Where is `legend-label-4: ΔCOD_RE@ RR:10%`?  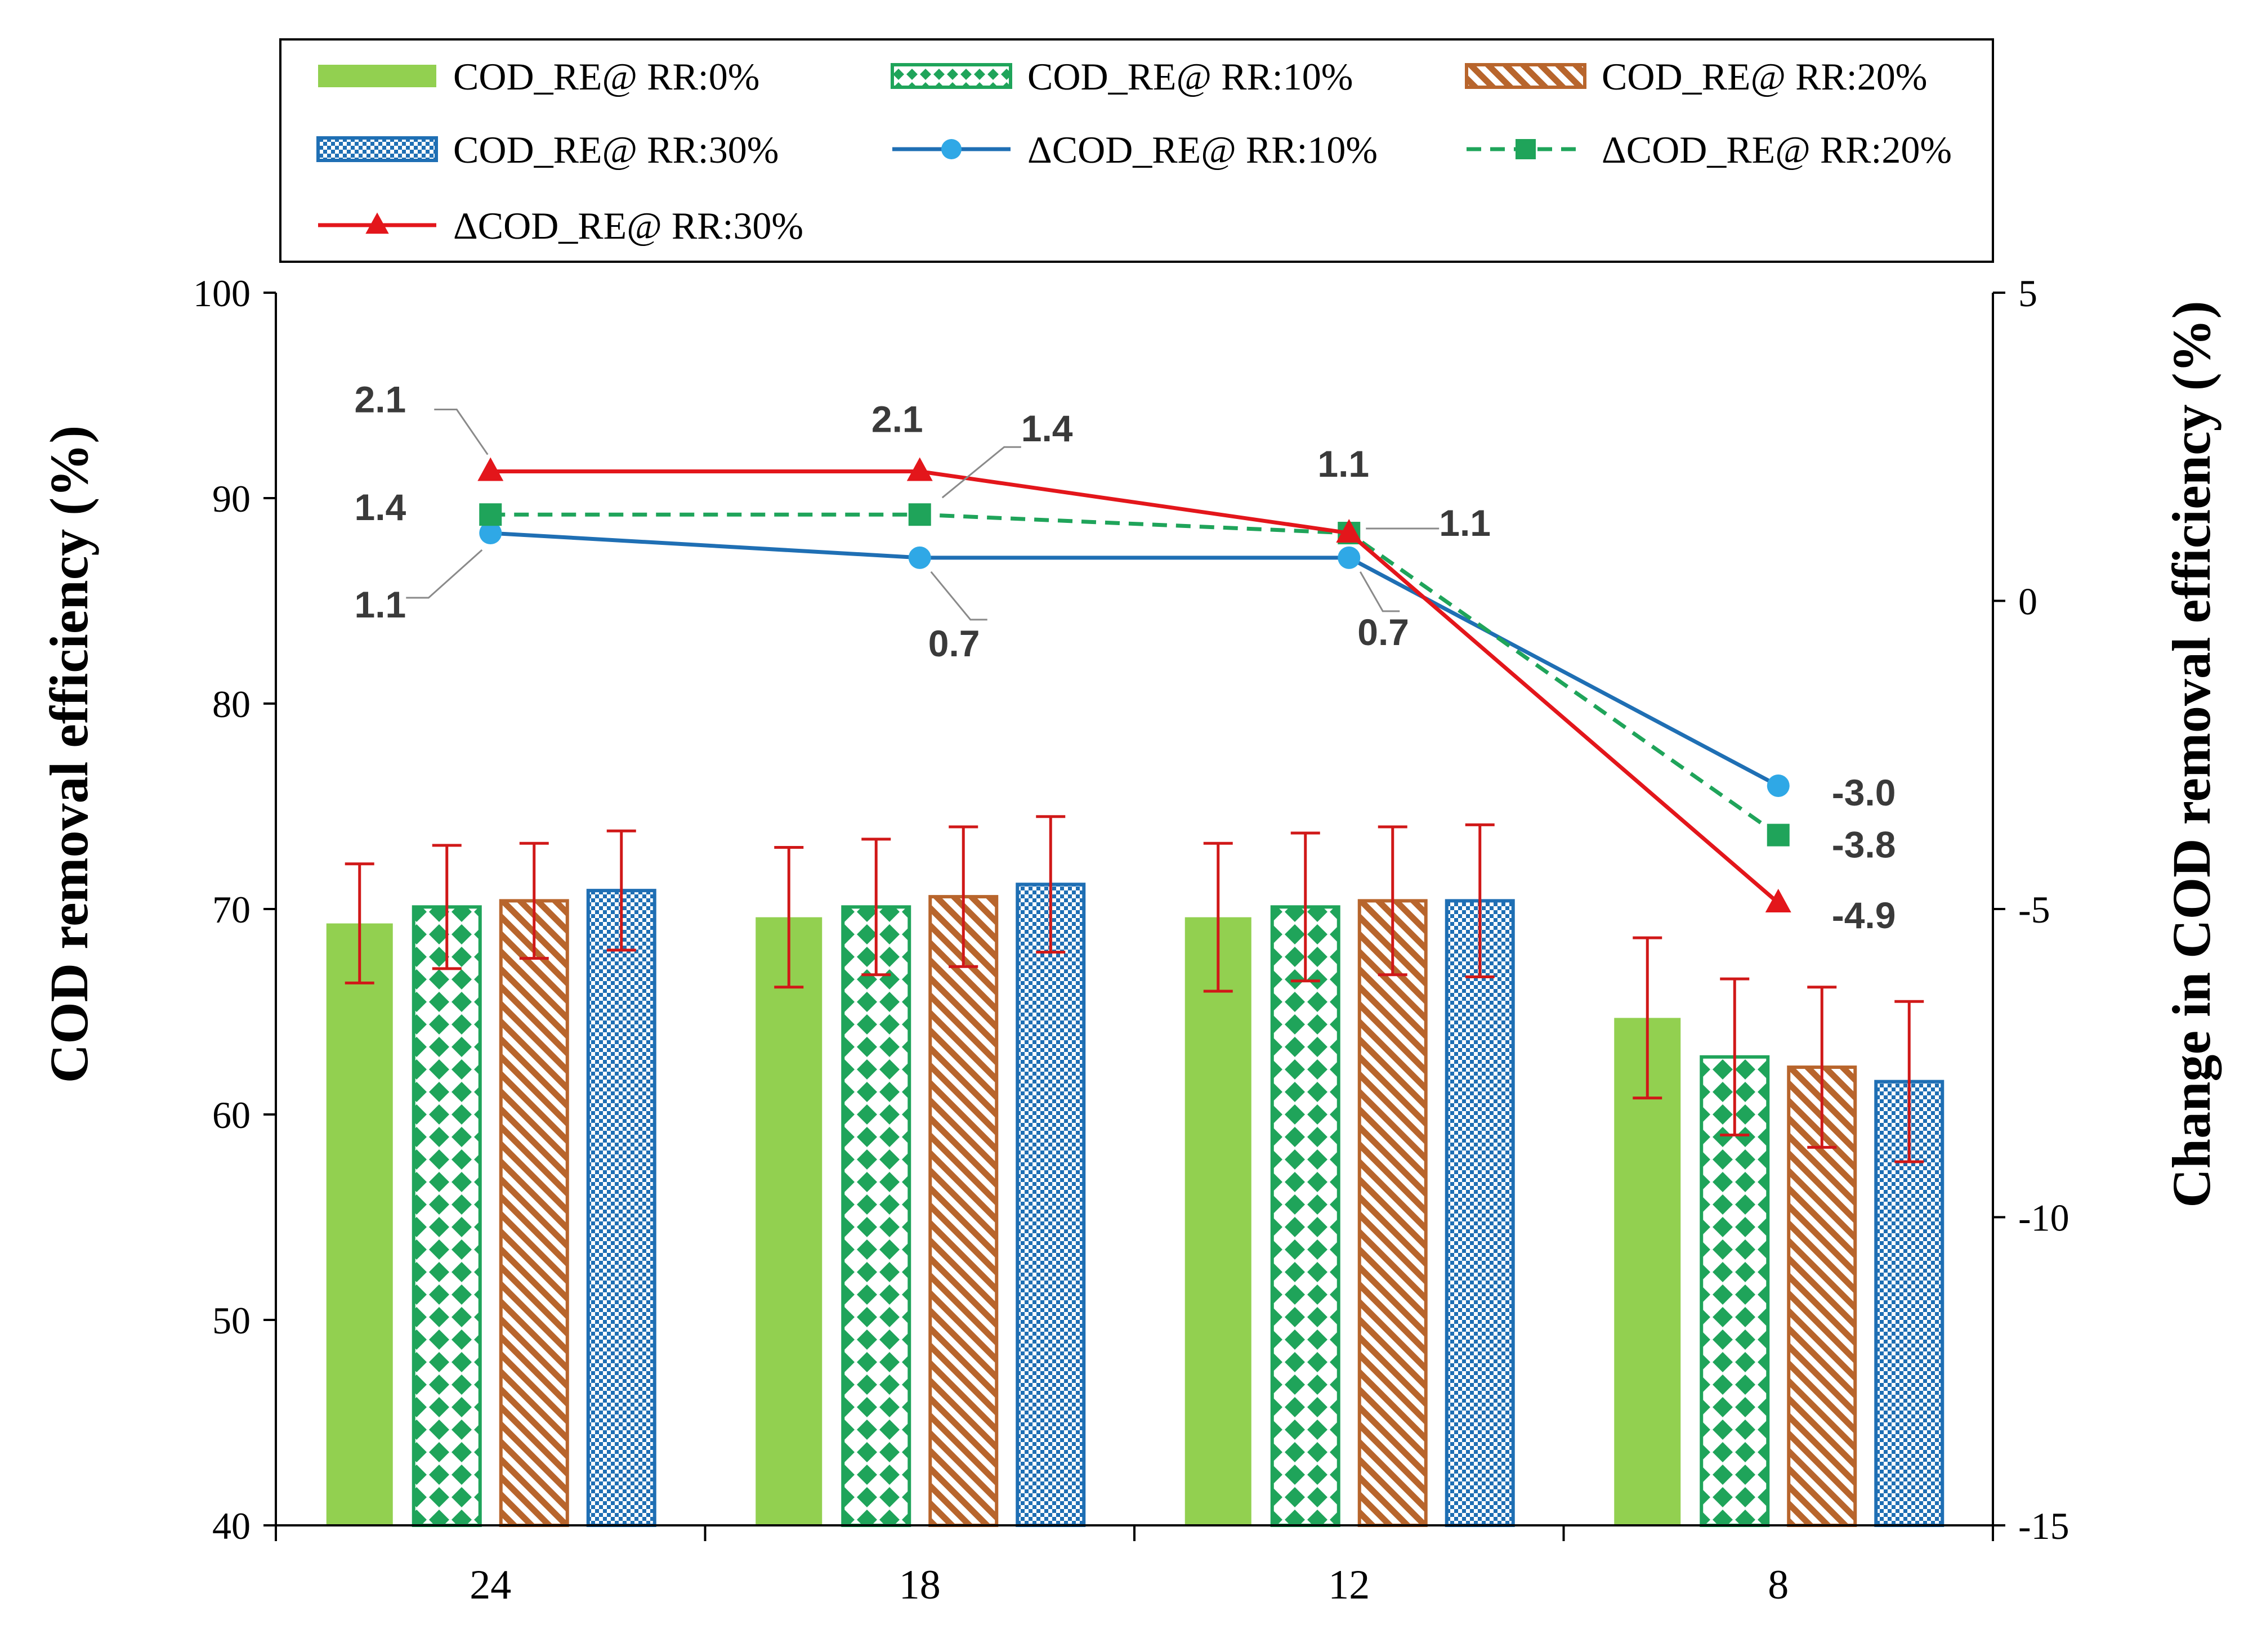 legend-label-4: ΔCOD_RE@ RR:10% is located at coordinates (1203, 149).